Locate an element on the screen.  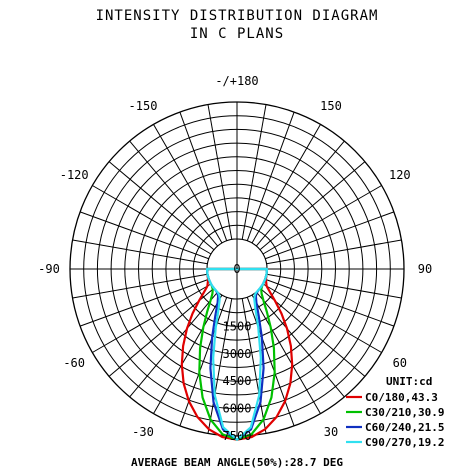
radial-label: 1500 is located at coordinates (237, 326).